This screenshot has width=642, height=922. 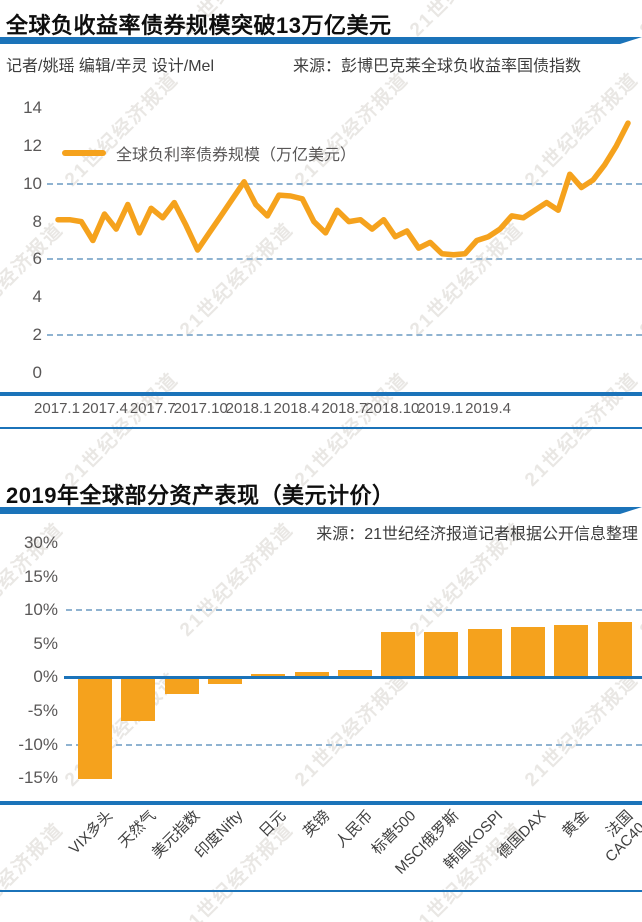 I want to click on bar-标普500, so click(x=398, y=654).